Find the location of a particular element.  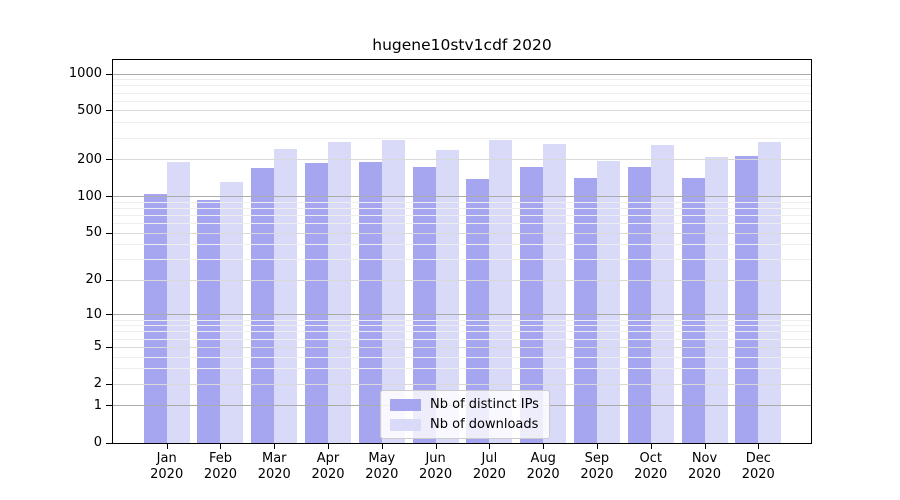

bar-downloads-oct is located at coordinates (662, 293).